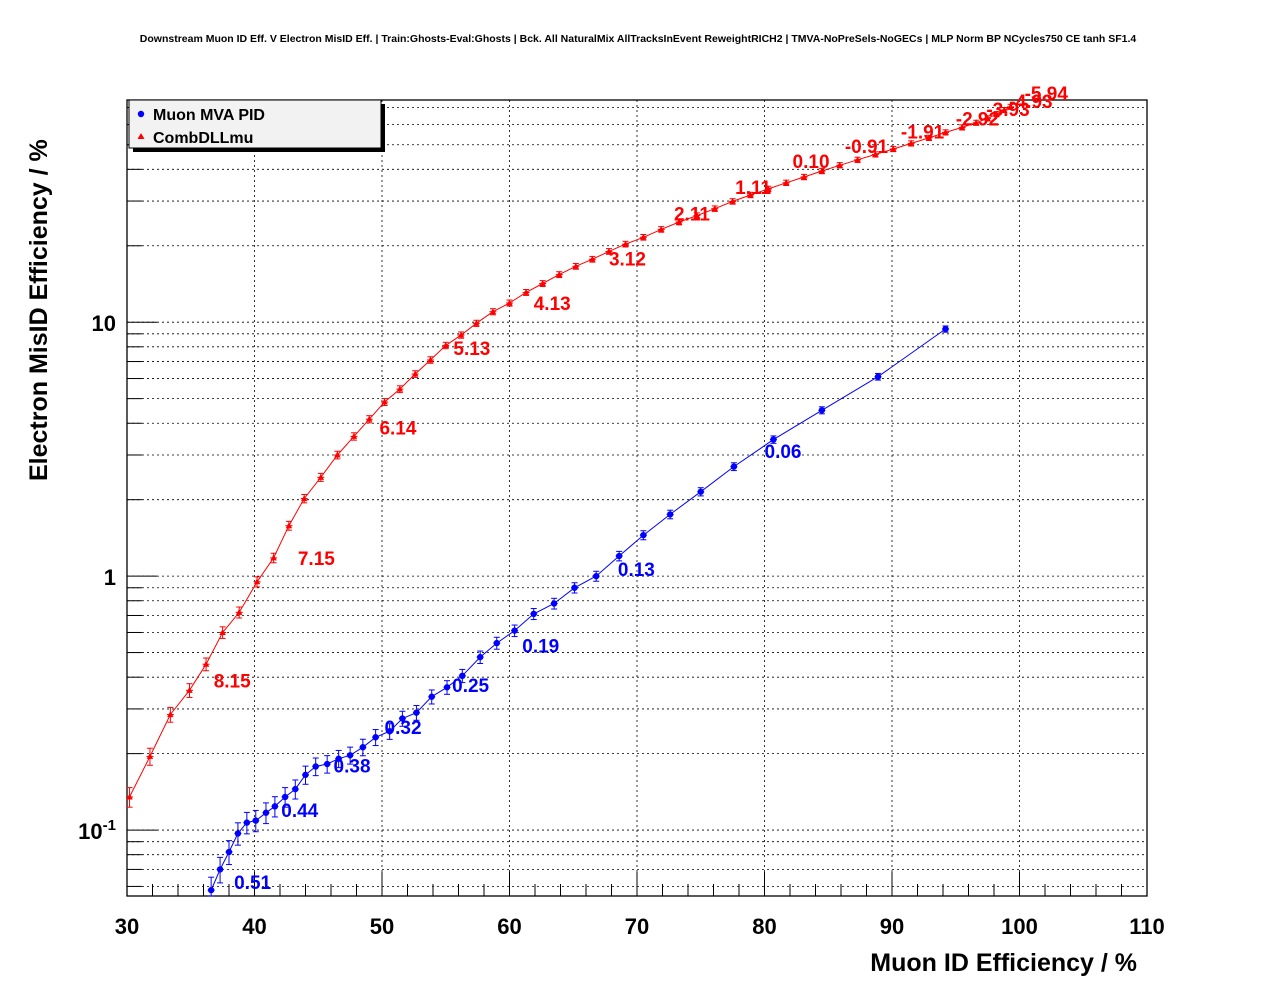 The height and width of the screenshot is (996, 1276). I want to click on x-tick-labels: 30 40 50 60 70 80 90 100 110, so click(640, 926).